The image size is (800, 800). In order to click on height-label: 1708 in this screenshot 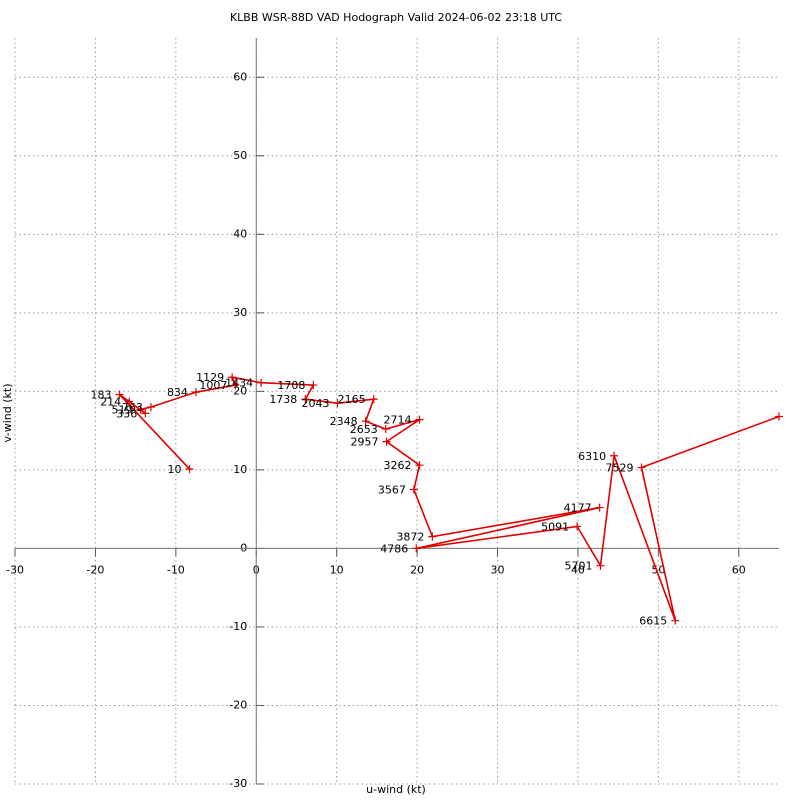, I will do `click(291, 385)`.